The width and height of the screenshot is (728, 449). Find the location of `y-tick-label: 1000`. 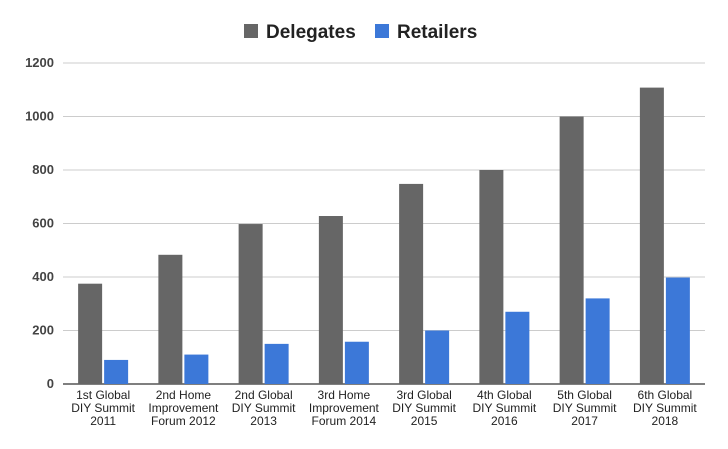

y-tick-label: 1000 is located at coordinates (39, 116).